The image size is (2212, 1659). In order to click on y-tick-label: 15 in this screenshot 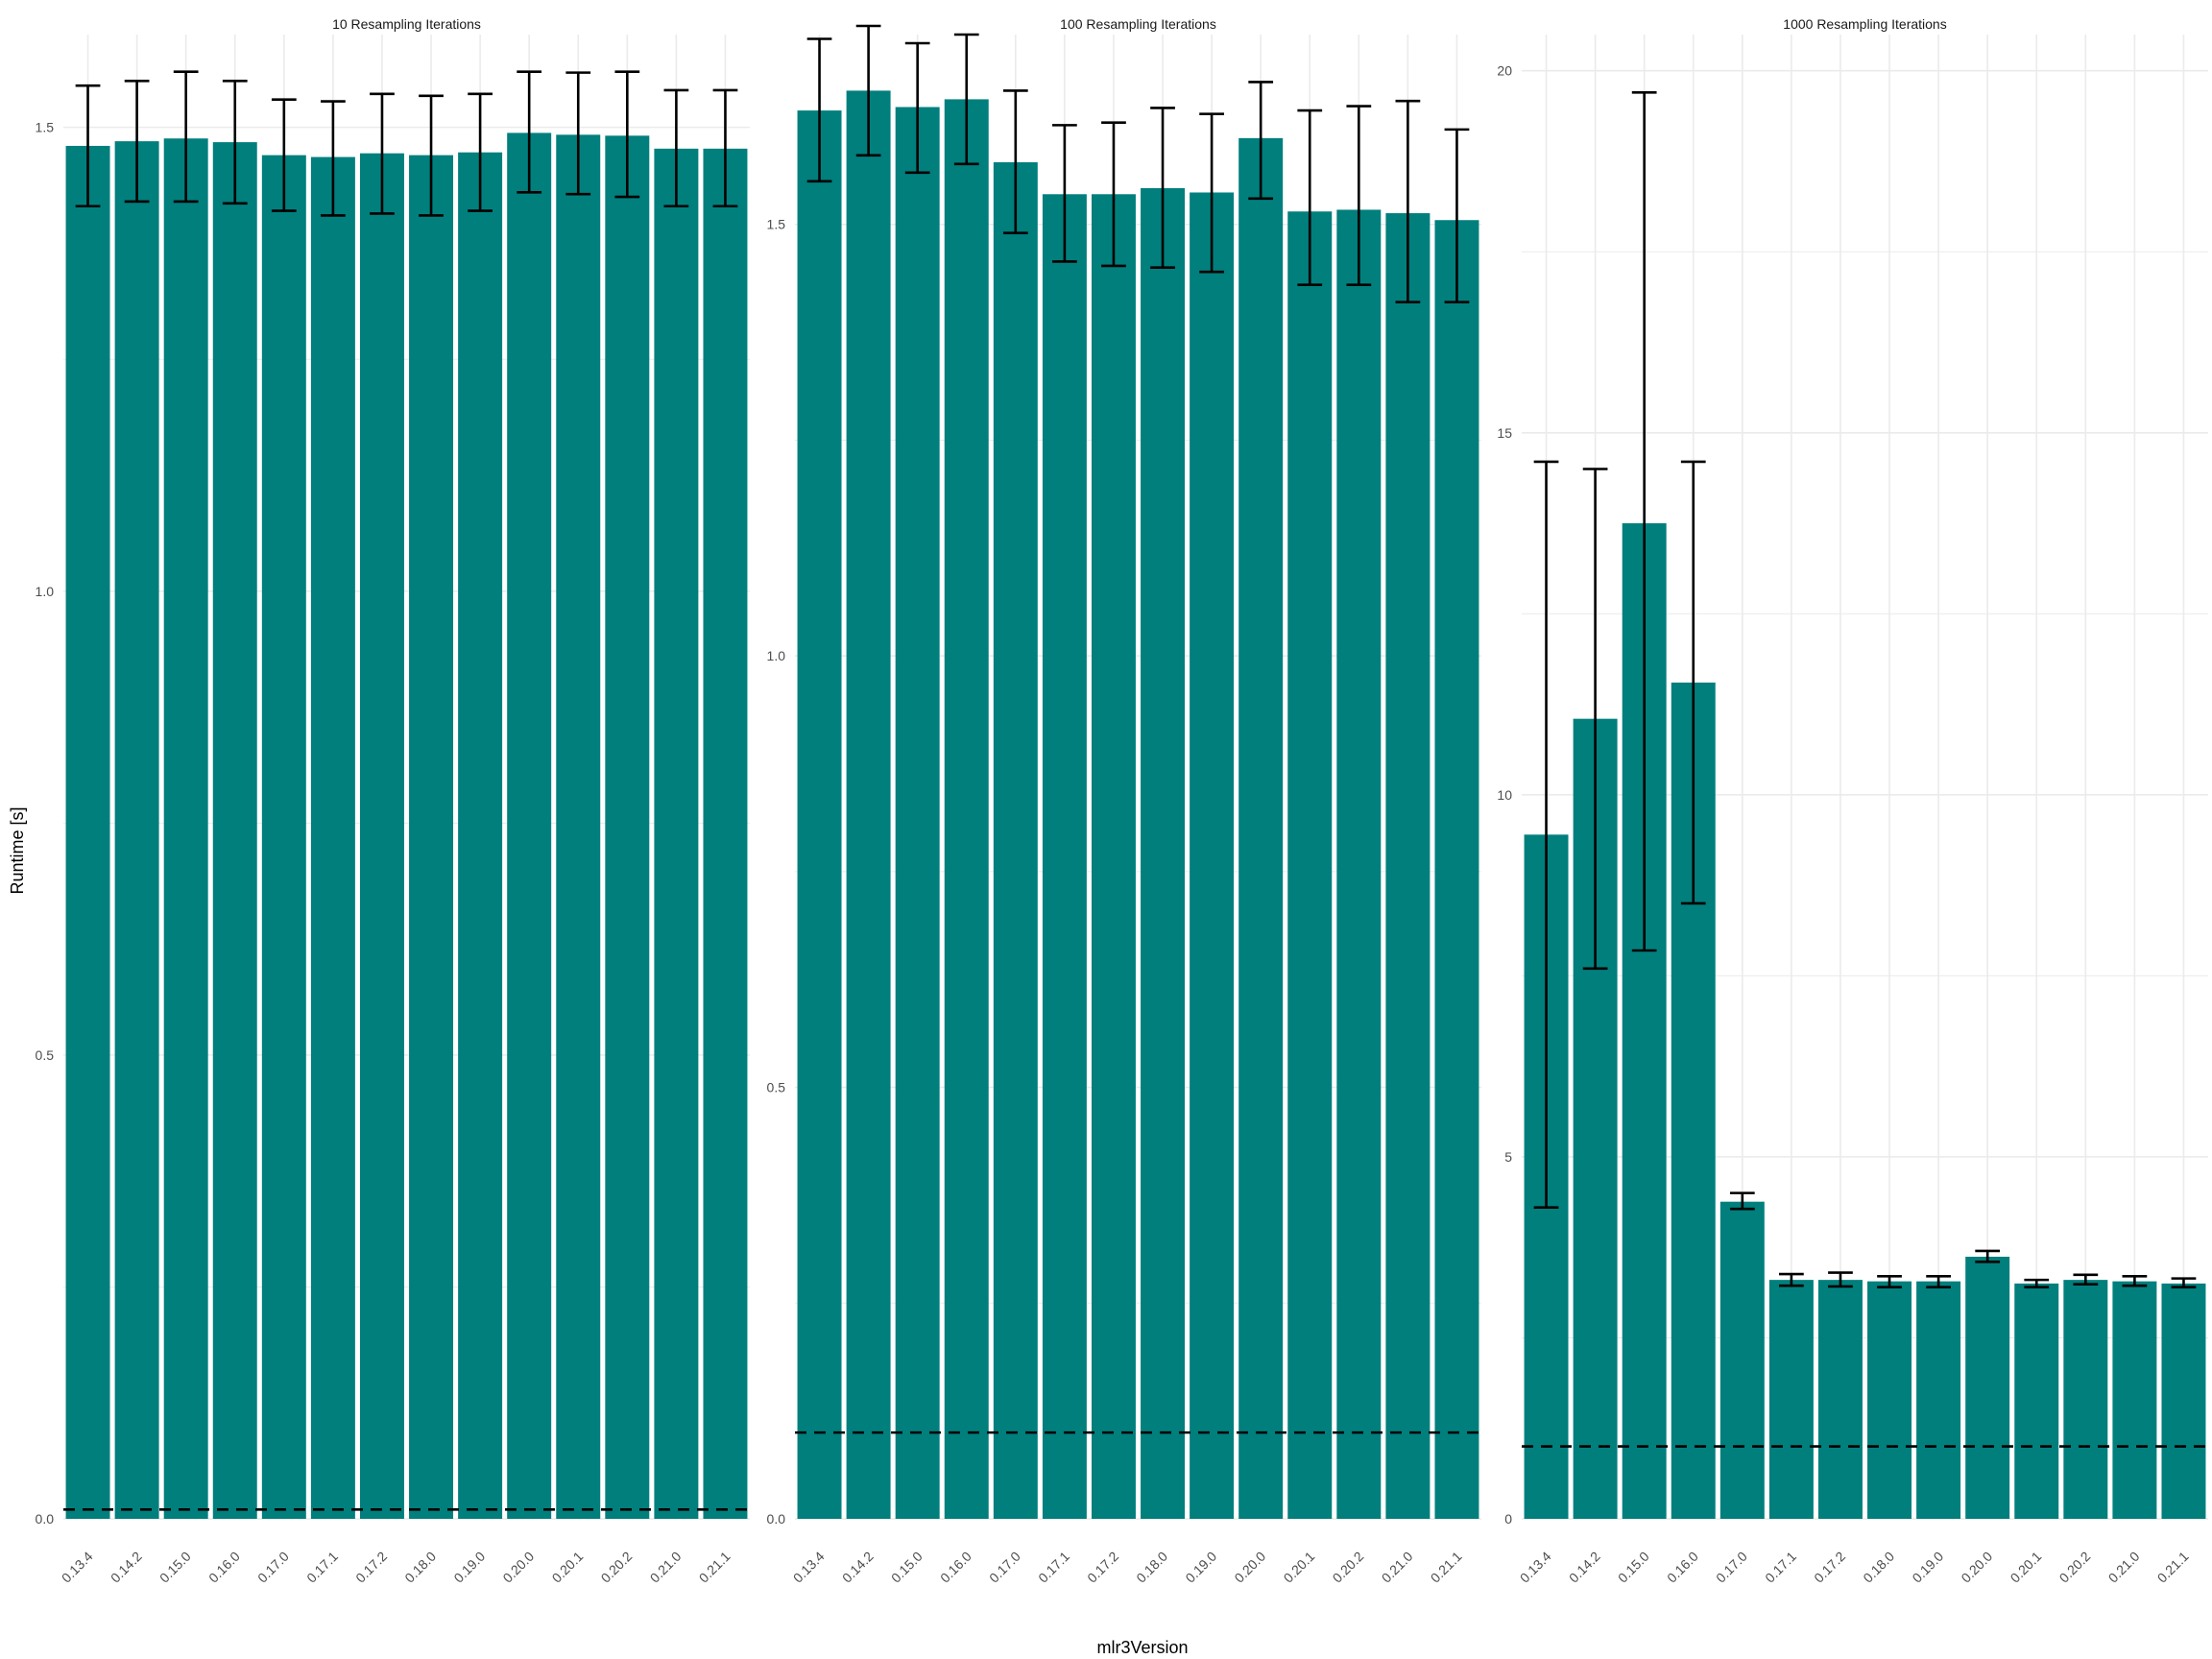, I will do `click(1504, 433)`.